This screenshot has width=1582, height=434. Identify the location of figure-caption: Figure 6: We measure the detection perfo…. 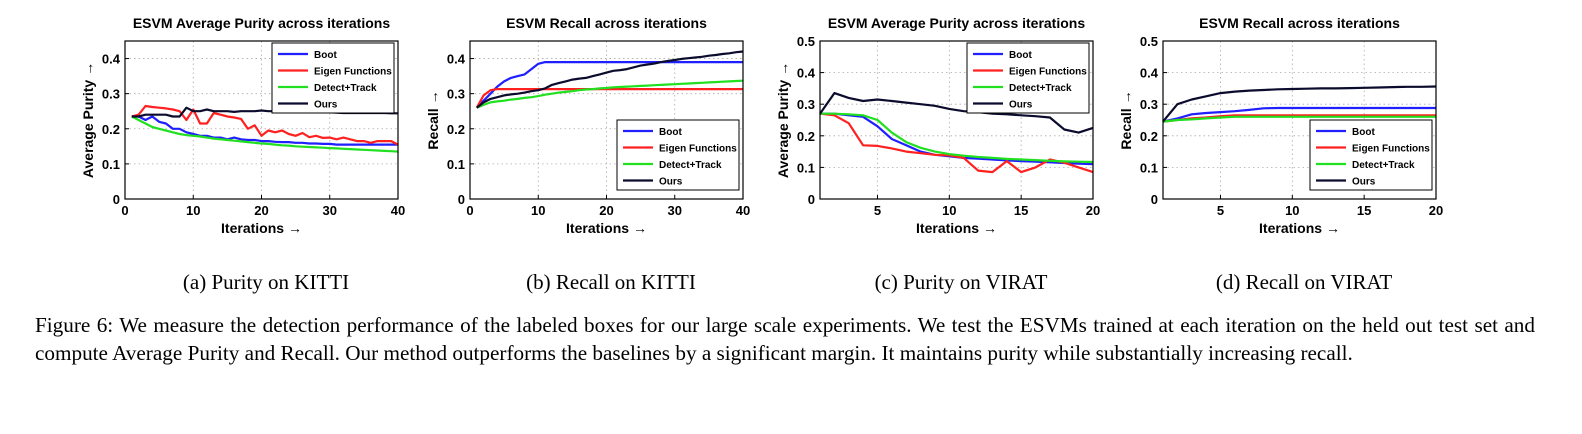
(785, 339).